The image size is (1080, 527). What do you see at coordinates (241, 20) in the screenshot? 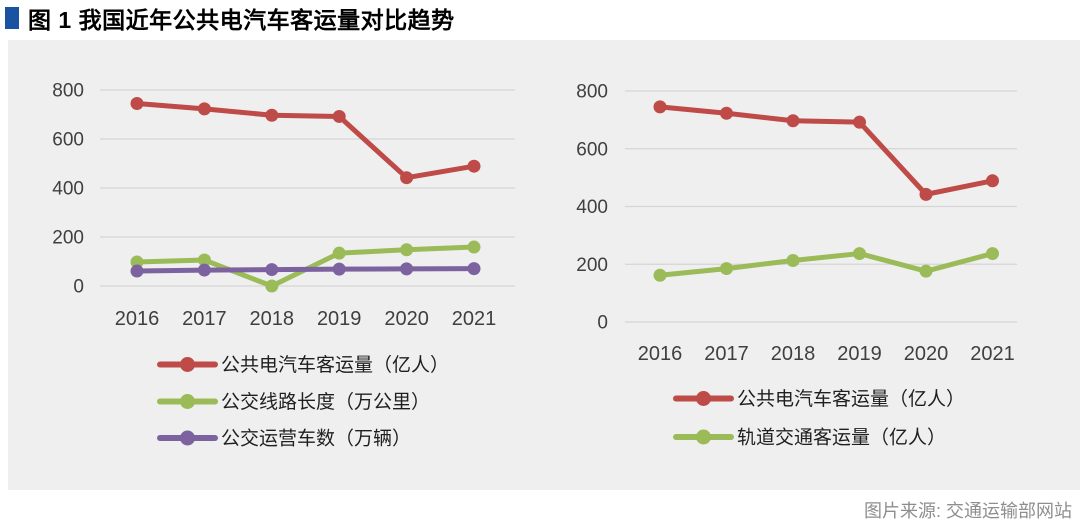
I see `page-title: 图 1 我国近年公共电汽车客运量对比趋势` at bounding box center [241, 20].